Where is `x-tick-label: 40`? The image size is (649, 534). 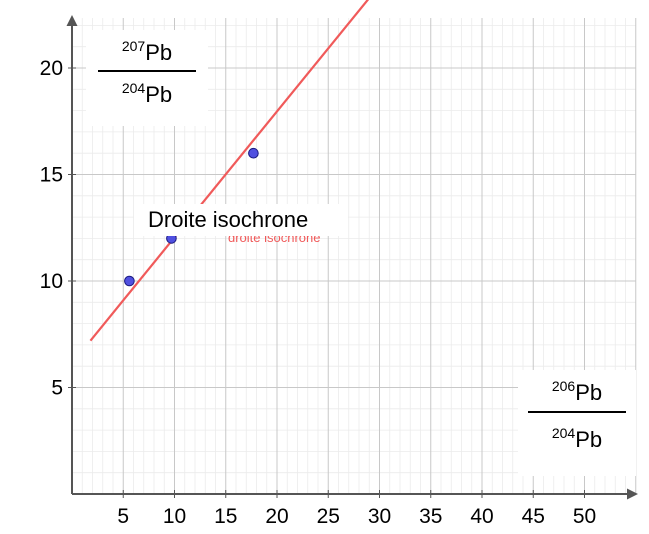
x-tick-label: 40 is located at coordinates (481, 516).